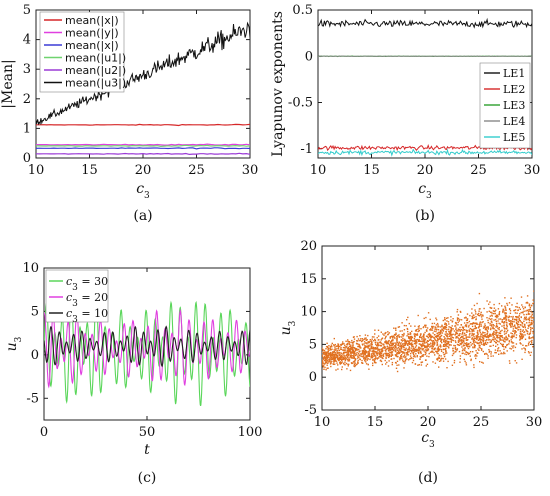 The image size is (550, 496). What do you see at coordinates (306, 149) in the screenshot?
I see `y-tick-label: -1` at bounding box center [306, 149].